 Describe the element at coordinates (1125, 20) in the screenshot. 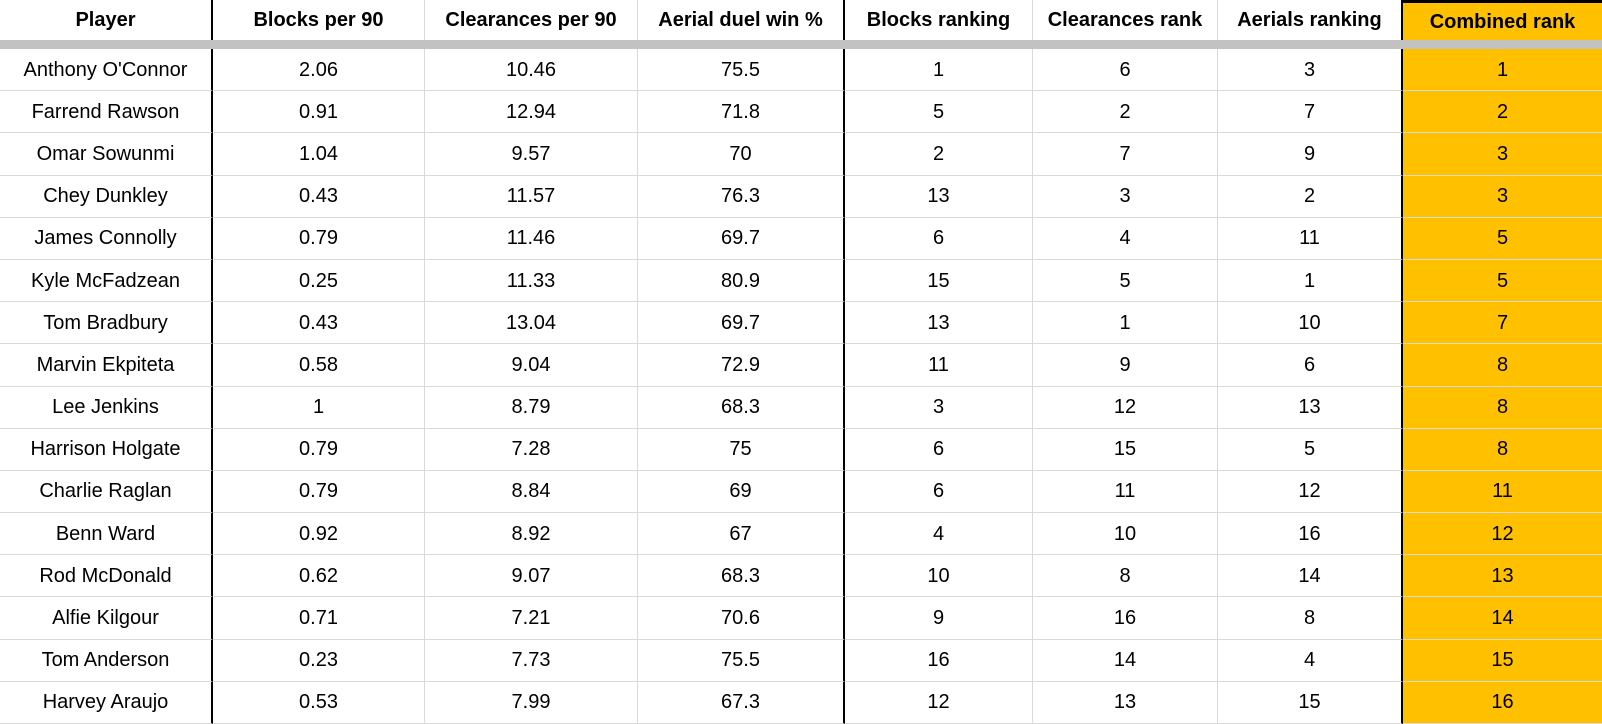

I see `column-header-clearances-rank: Clearances rank` at that location.